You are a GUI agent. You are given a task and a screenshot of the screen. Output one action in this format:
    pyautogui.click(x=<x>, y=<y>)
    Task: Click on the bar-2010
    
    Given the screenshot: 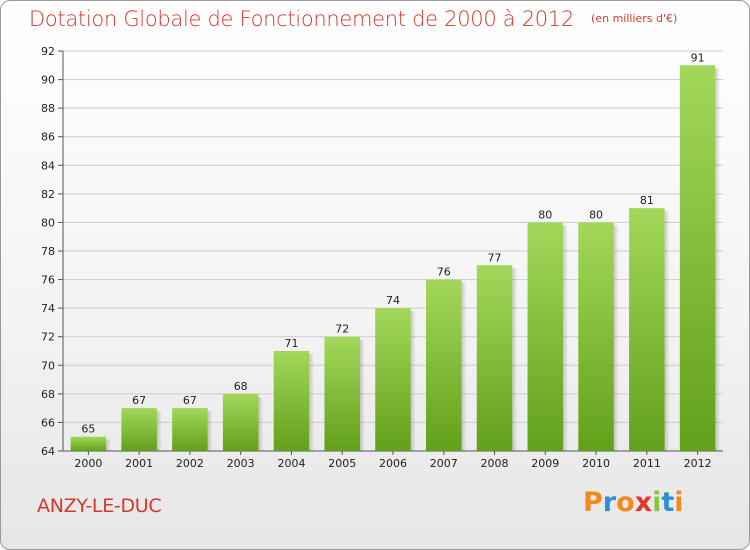 What is the action you would take?
    pyautogui.click(x=596, y=336)
    